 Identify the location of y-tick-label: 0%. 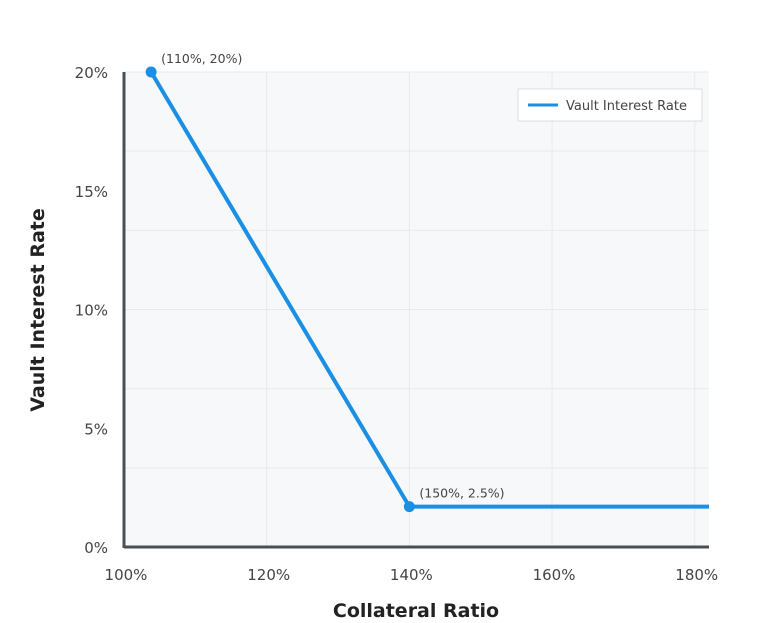
(96, 548).